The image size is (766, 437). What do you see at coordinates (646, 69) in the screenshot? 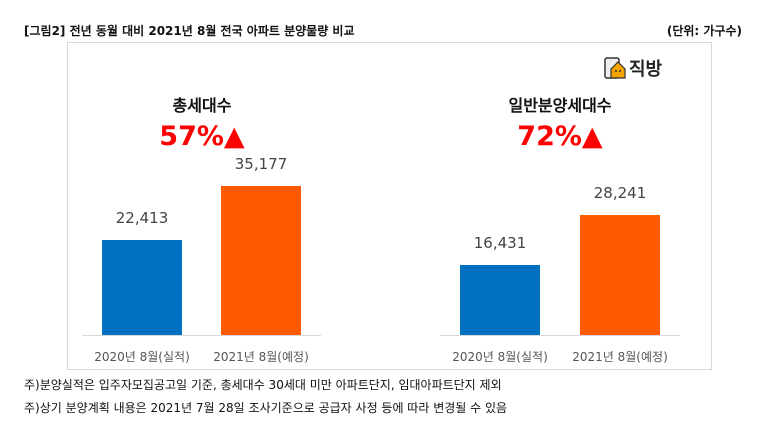
I see `logo-text: 직방` at bounding box center [646, 69].